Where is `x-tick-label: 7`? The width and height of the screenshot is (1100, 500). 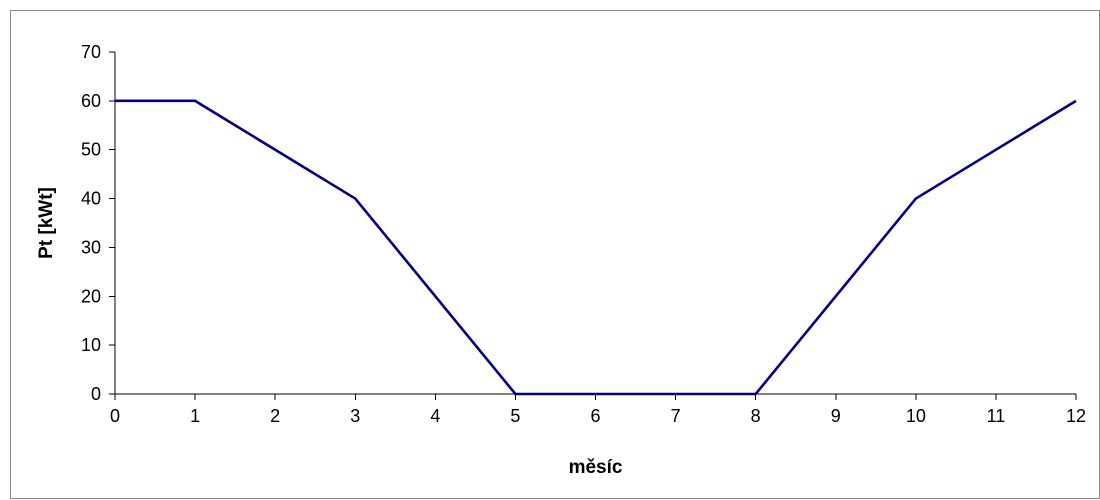
x-tick-label: 7 is located at coordinates (676, 416).